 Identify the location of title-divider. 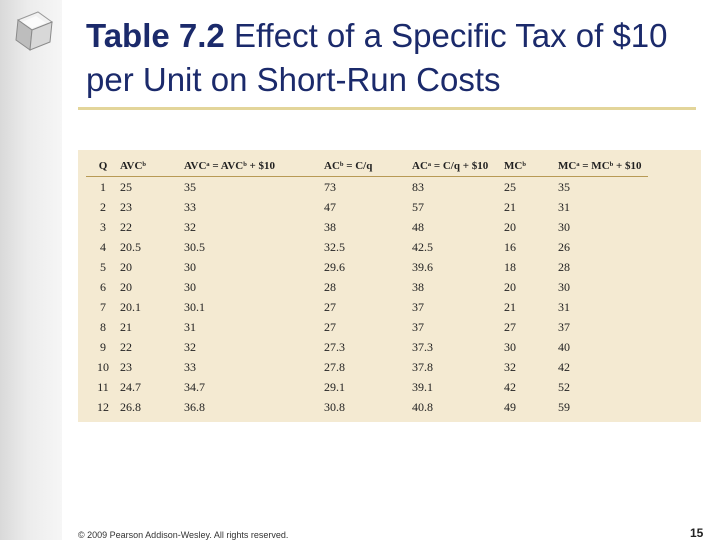
(387, 108).